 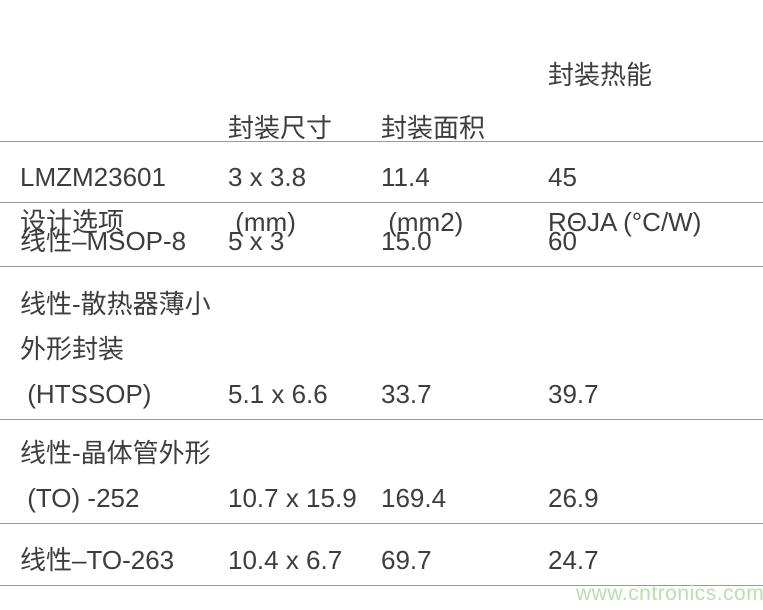 What do you see at coordinates (669, 593) in the screenshot?
I see `watermark: www.cntronics.com` at bounding box center [669, 593].